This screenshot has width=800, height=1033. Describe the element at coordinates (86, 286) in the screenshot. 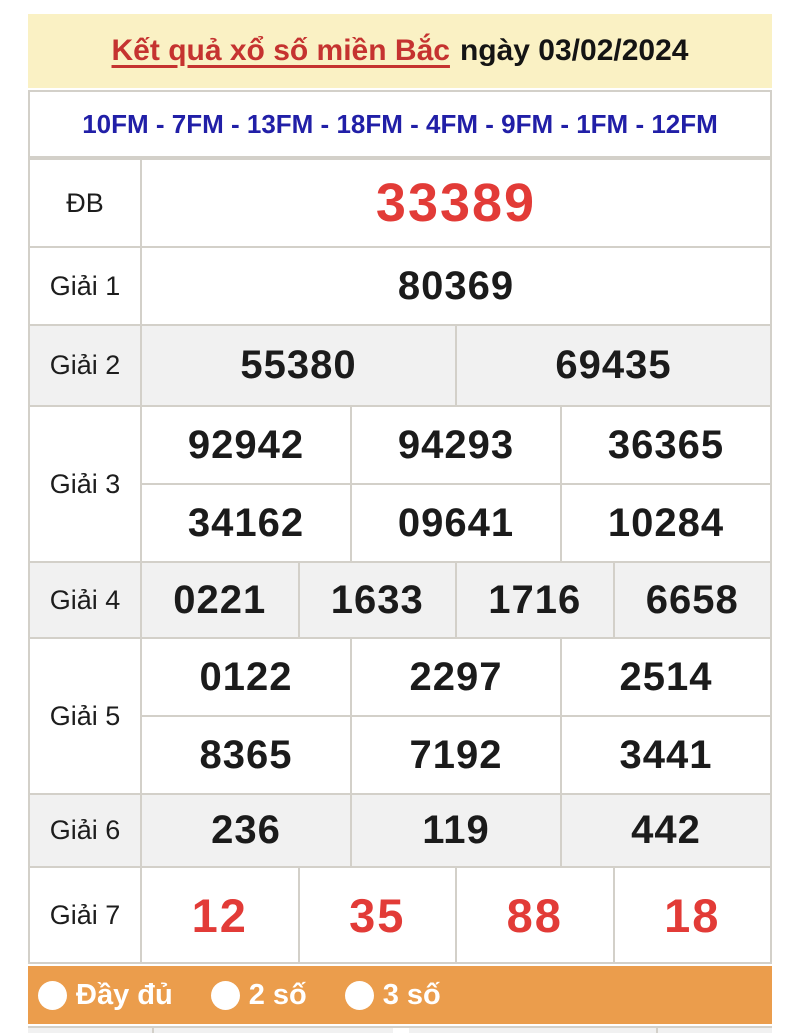

I see `prize-label: Giải 1` at that location.